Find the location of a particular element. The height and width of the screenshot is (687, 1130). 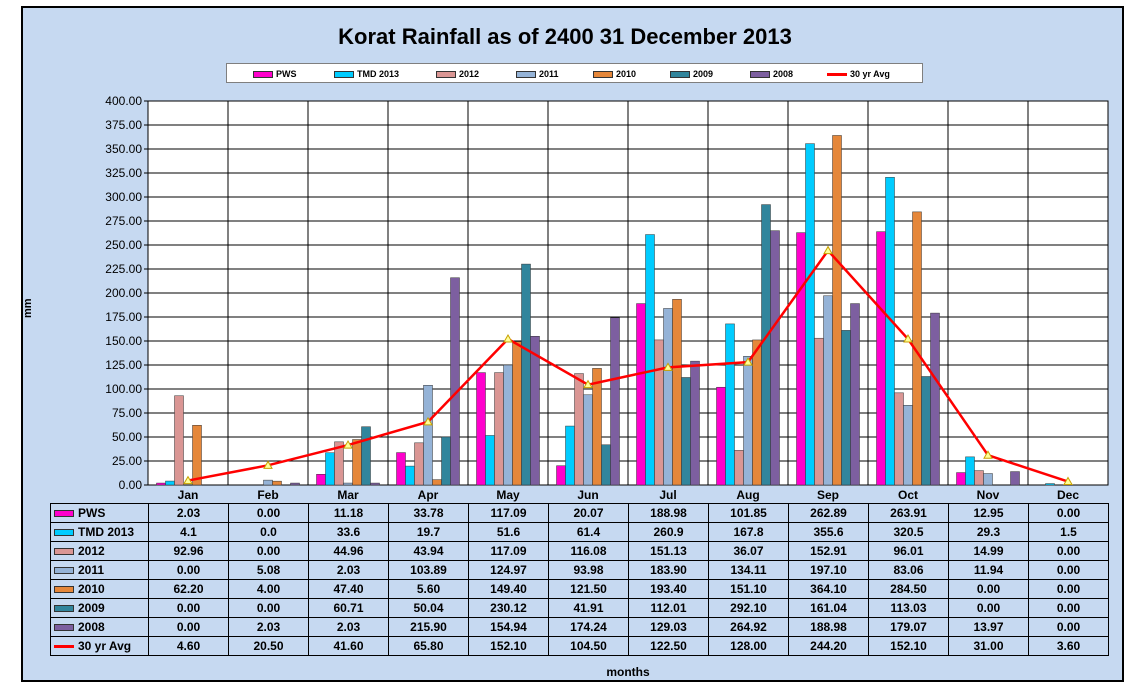

table-cell: 41.60 is located at coordinates (348, 646).